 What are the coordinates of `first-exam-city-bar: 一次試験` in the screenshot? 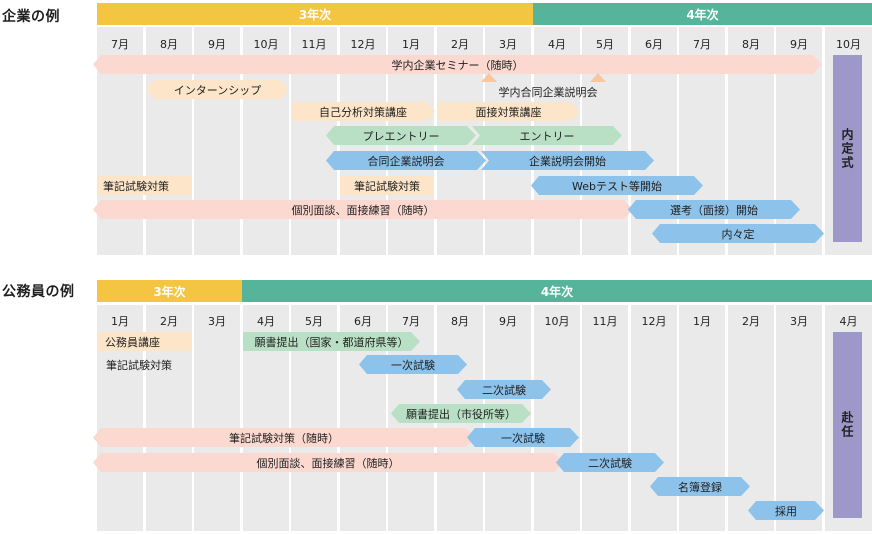 It's located at (523, 437).